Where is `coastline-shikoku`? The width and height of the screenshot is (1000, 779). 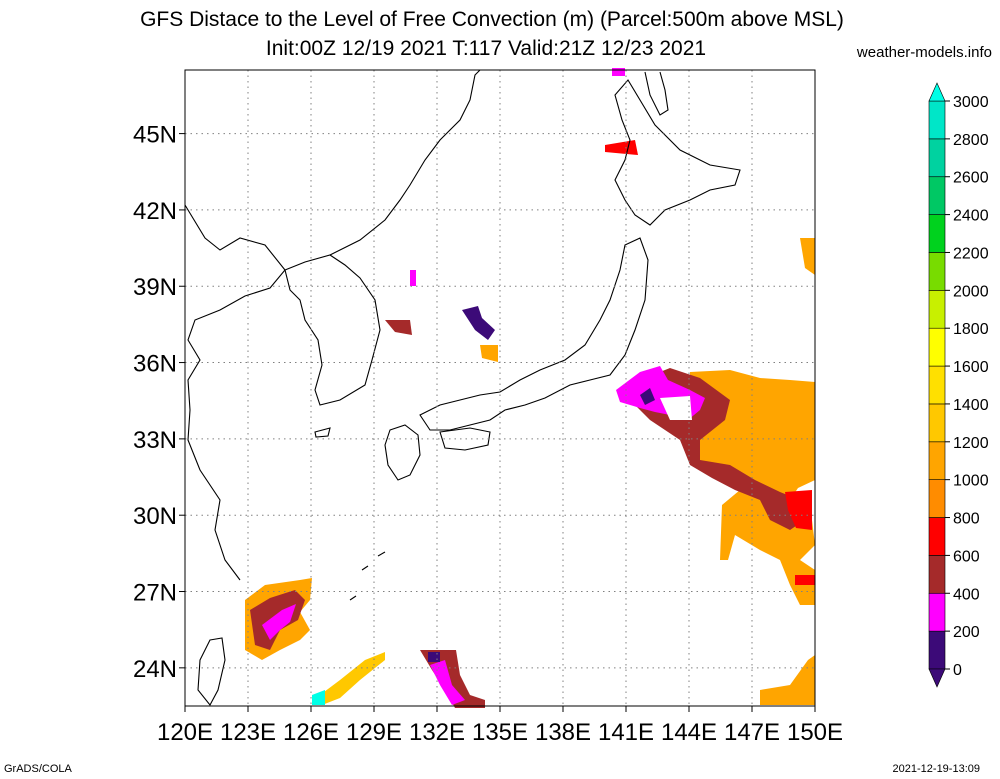 coastline-shikoku is located at coordinates (465, 439).